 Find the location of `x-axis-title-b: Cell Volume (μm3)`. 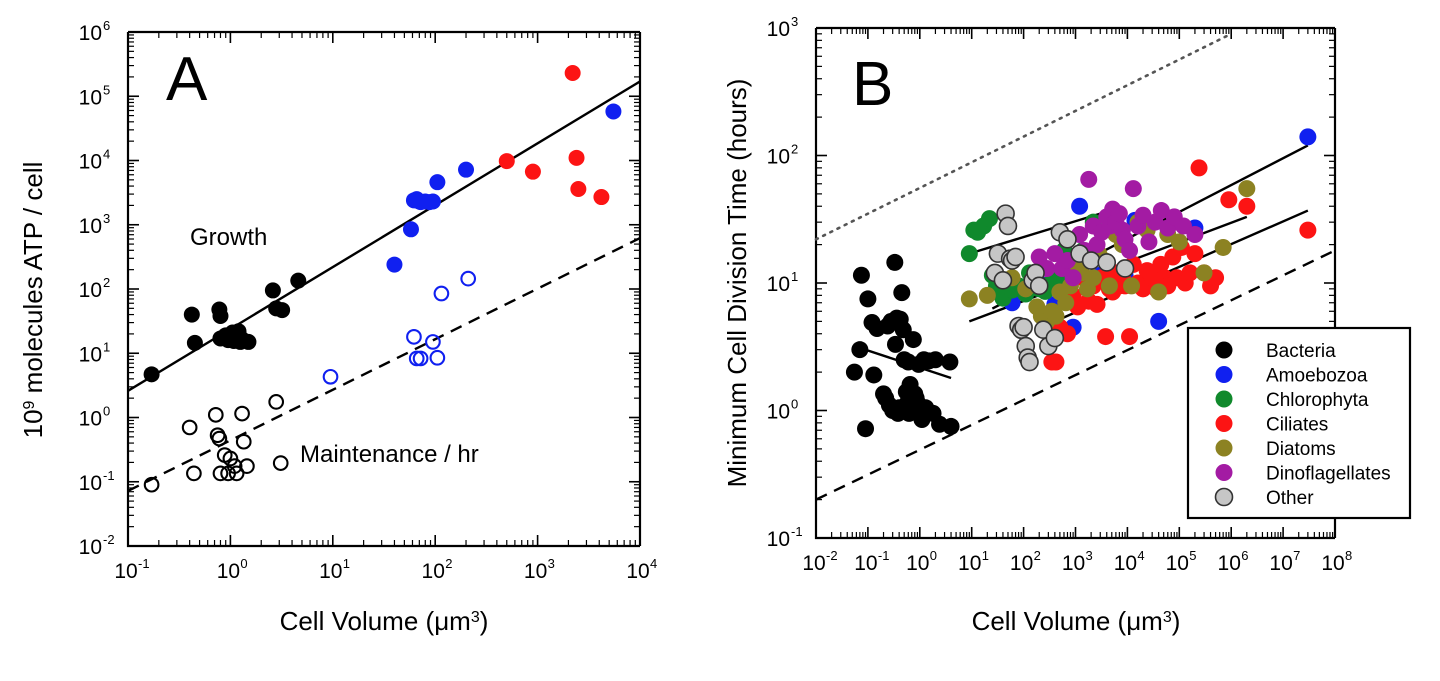

x-axis-title-b: Cell Volume (μm3) is located at coordinates (1076, 621).